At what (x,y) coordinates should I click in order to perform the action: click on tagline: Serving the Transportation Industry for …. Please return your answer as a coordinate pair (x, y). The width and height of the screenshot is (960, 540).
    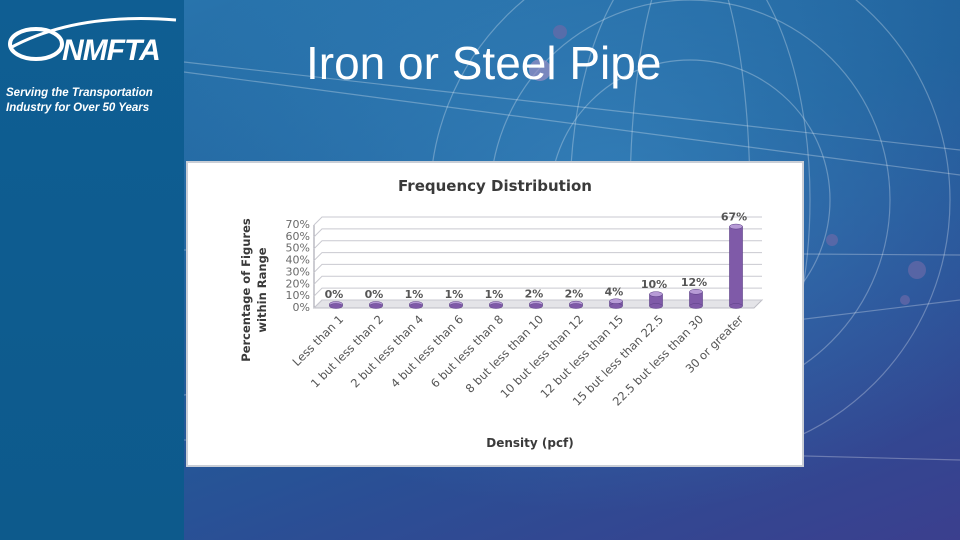
    Looking at the image, I should click on (94, 101).